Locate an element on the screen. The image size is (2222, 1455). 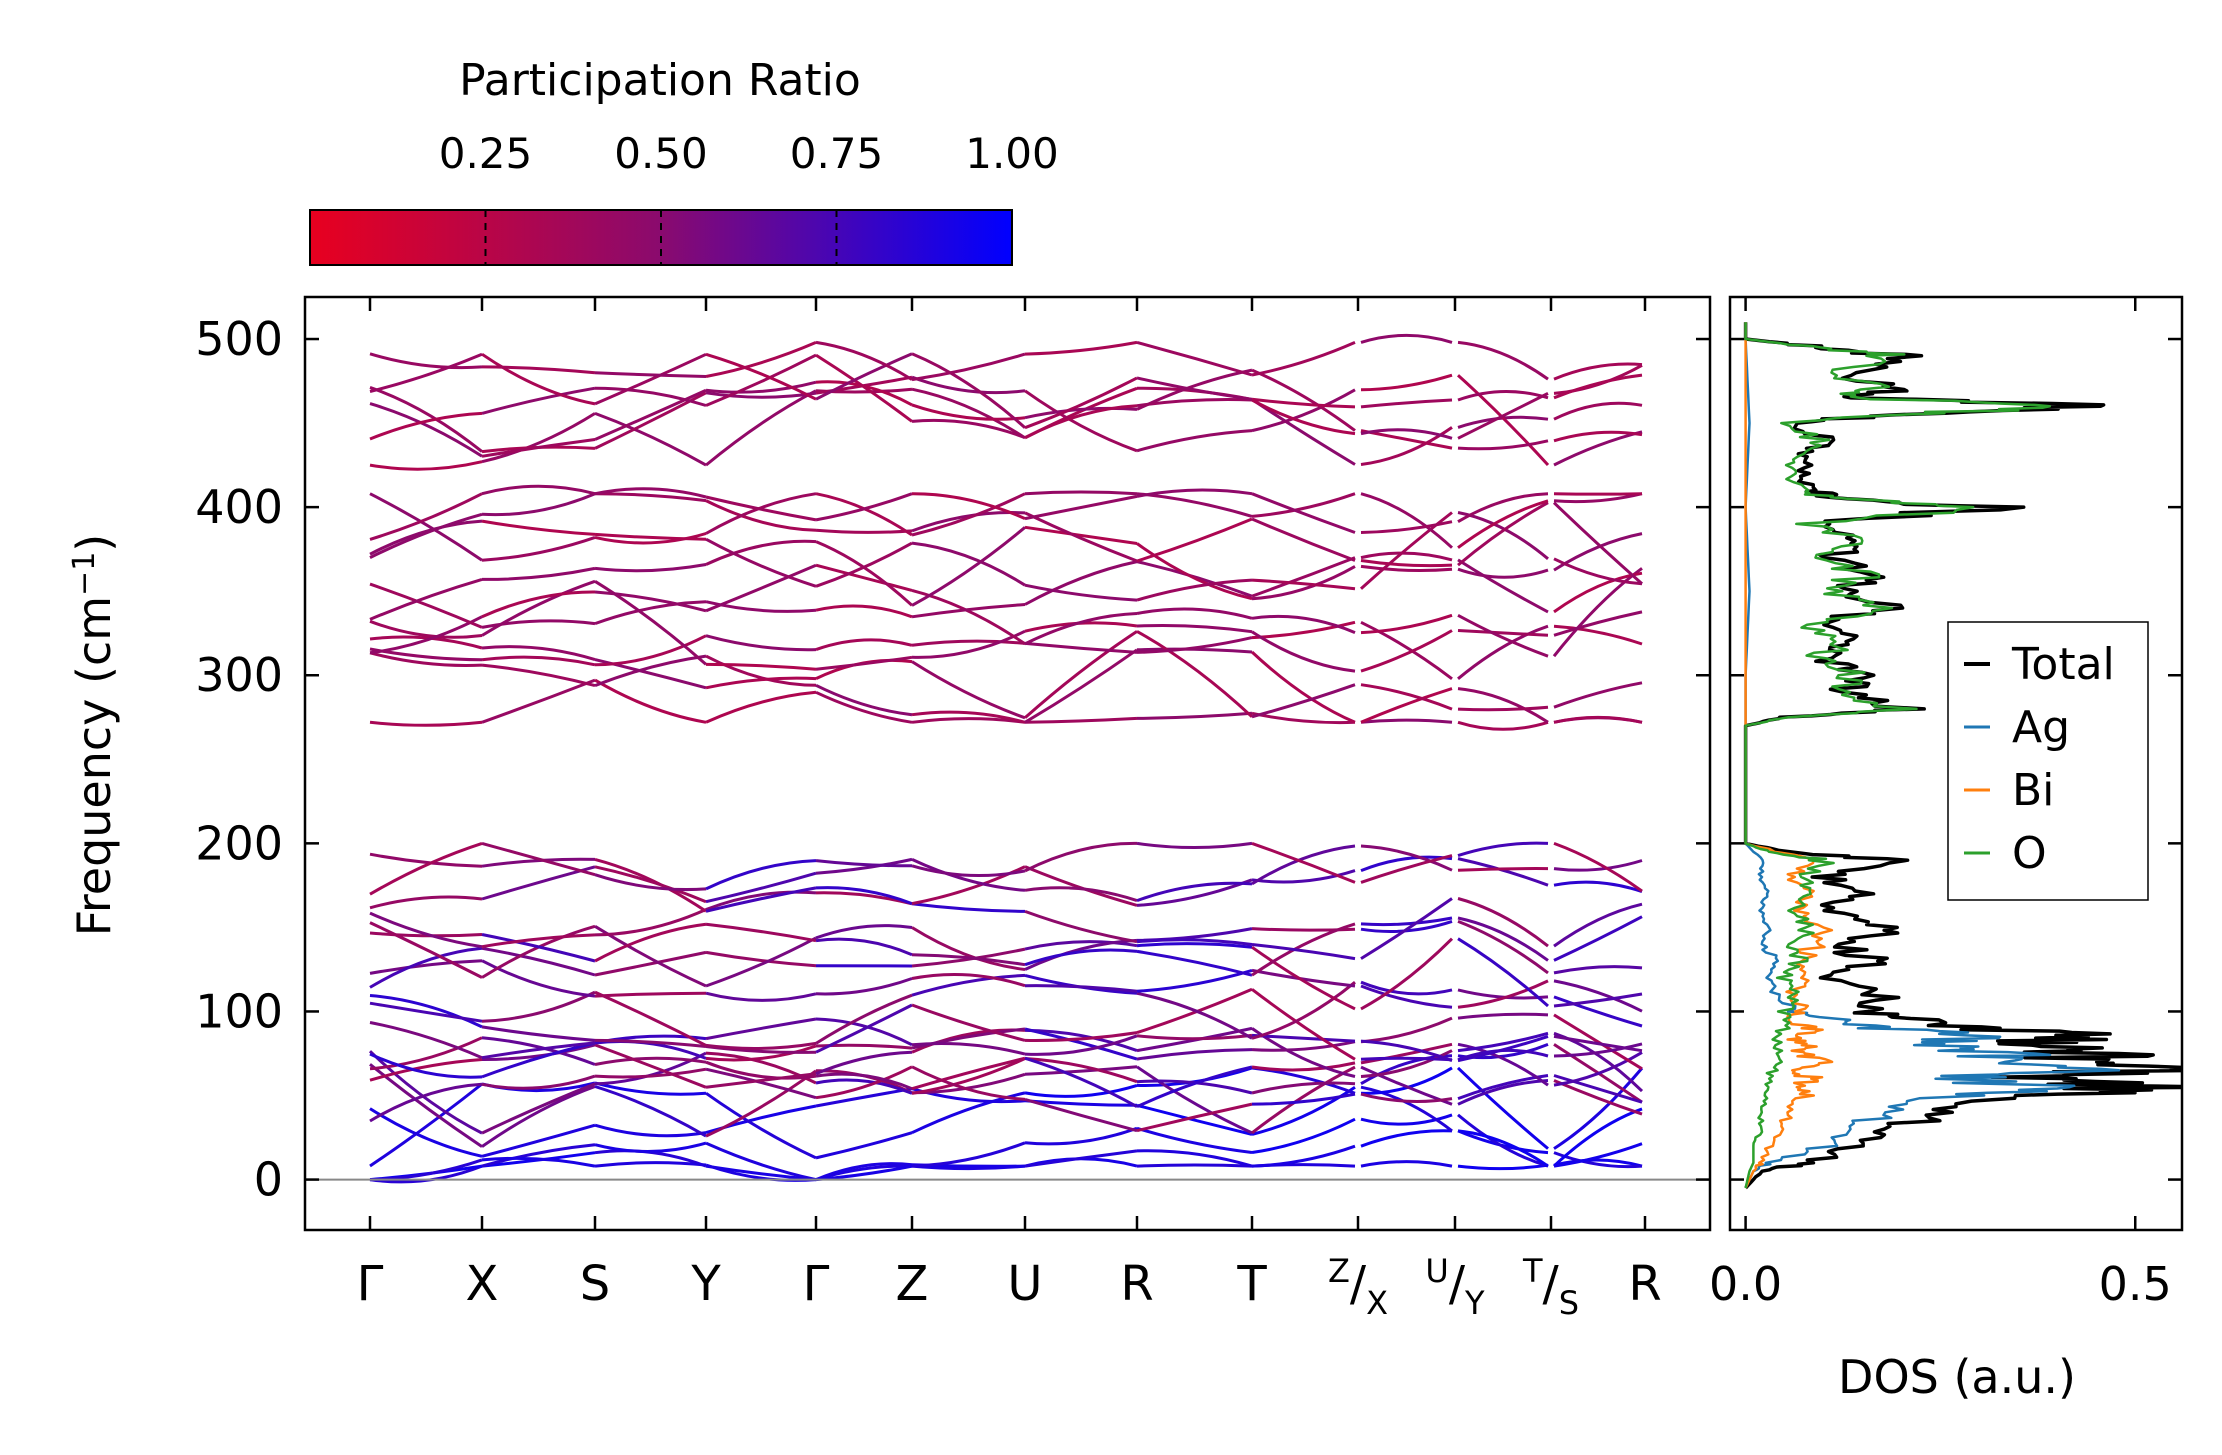
y-axis-label: Frequency (cm−1) is located at coordinates (94, 735).